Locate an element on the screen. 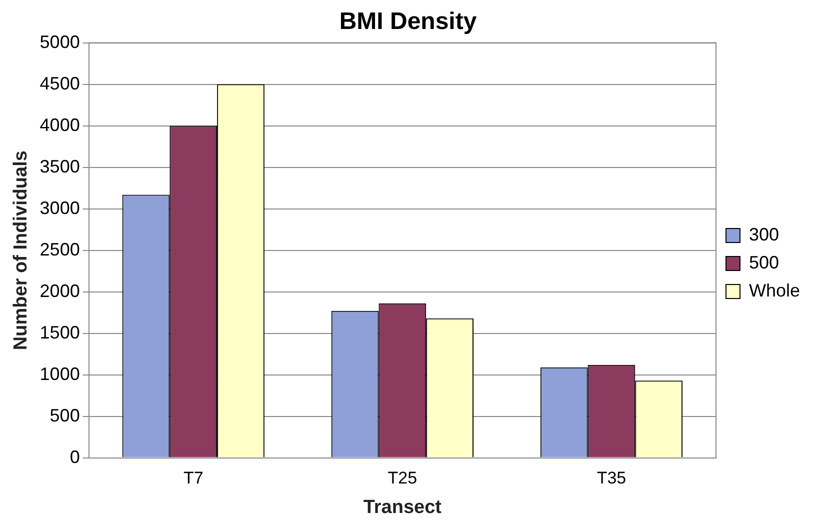 This screenshot has height=527, width=814. y-tick-label: 3000 is located at coordinates (60, 208).